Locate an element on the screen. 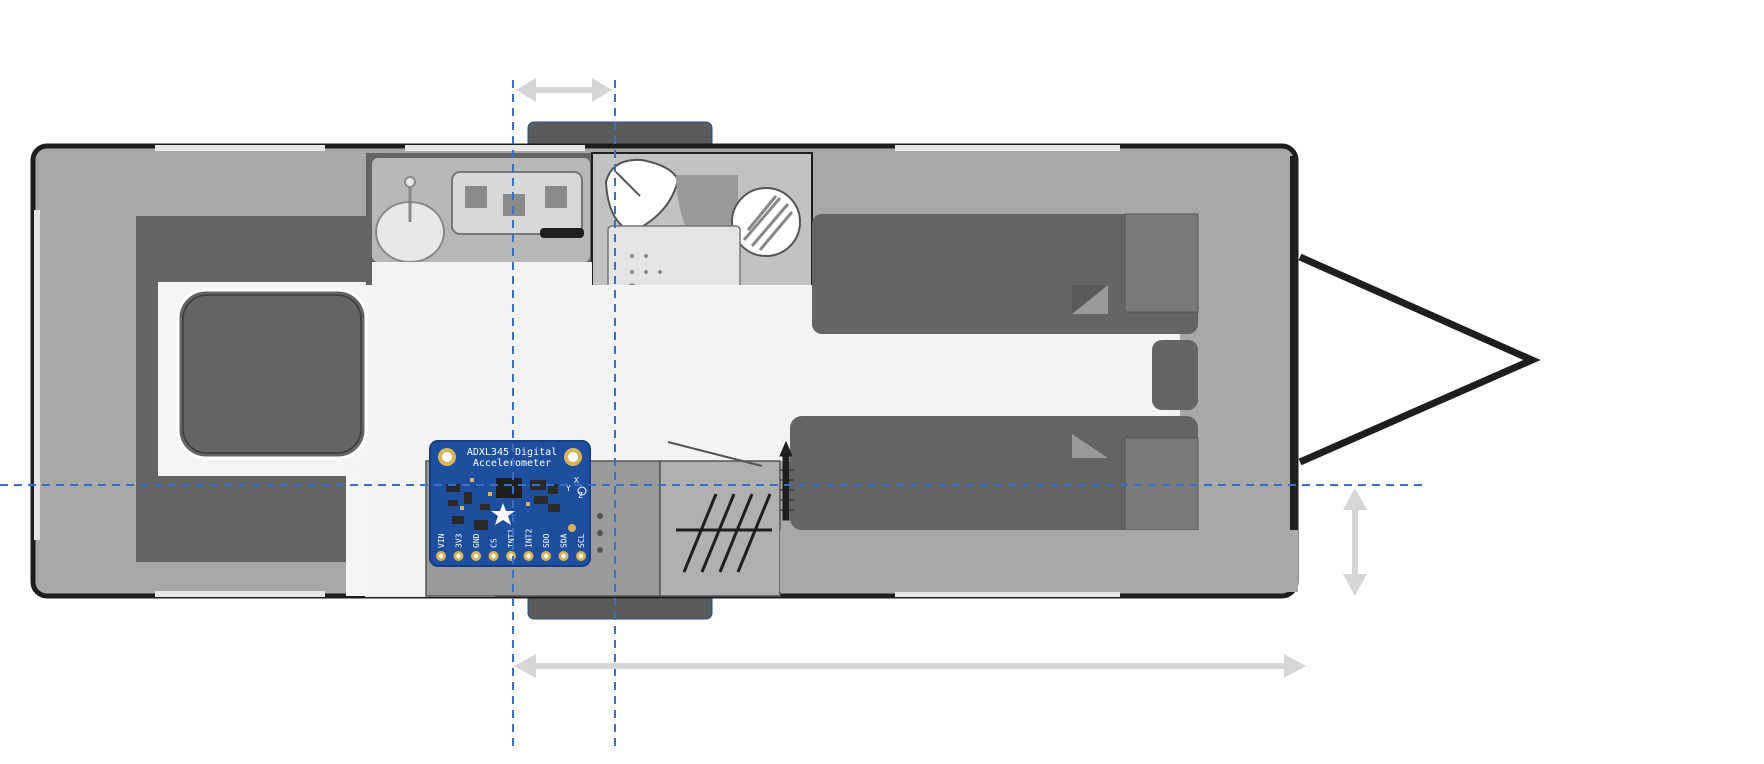 Image resolution: width=1764 pixels, height=764 pixels. pin-label-sdo: SDO is located at coordinates (546, 540).